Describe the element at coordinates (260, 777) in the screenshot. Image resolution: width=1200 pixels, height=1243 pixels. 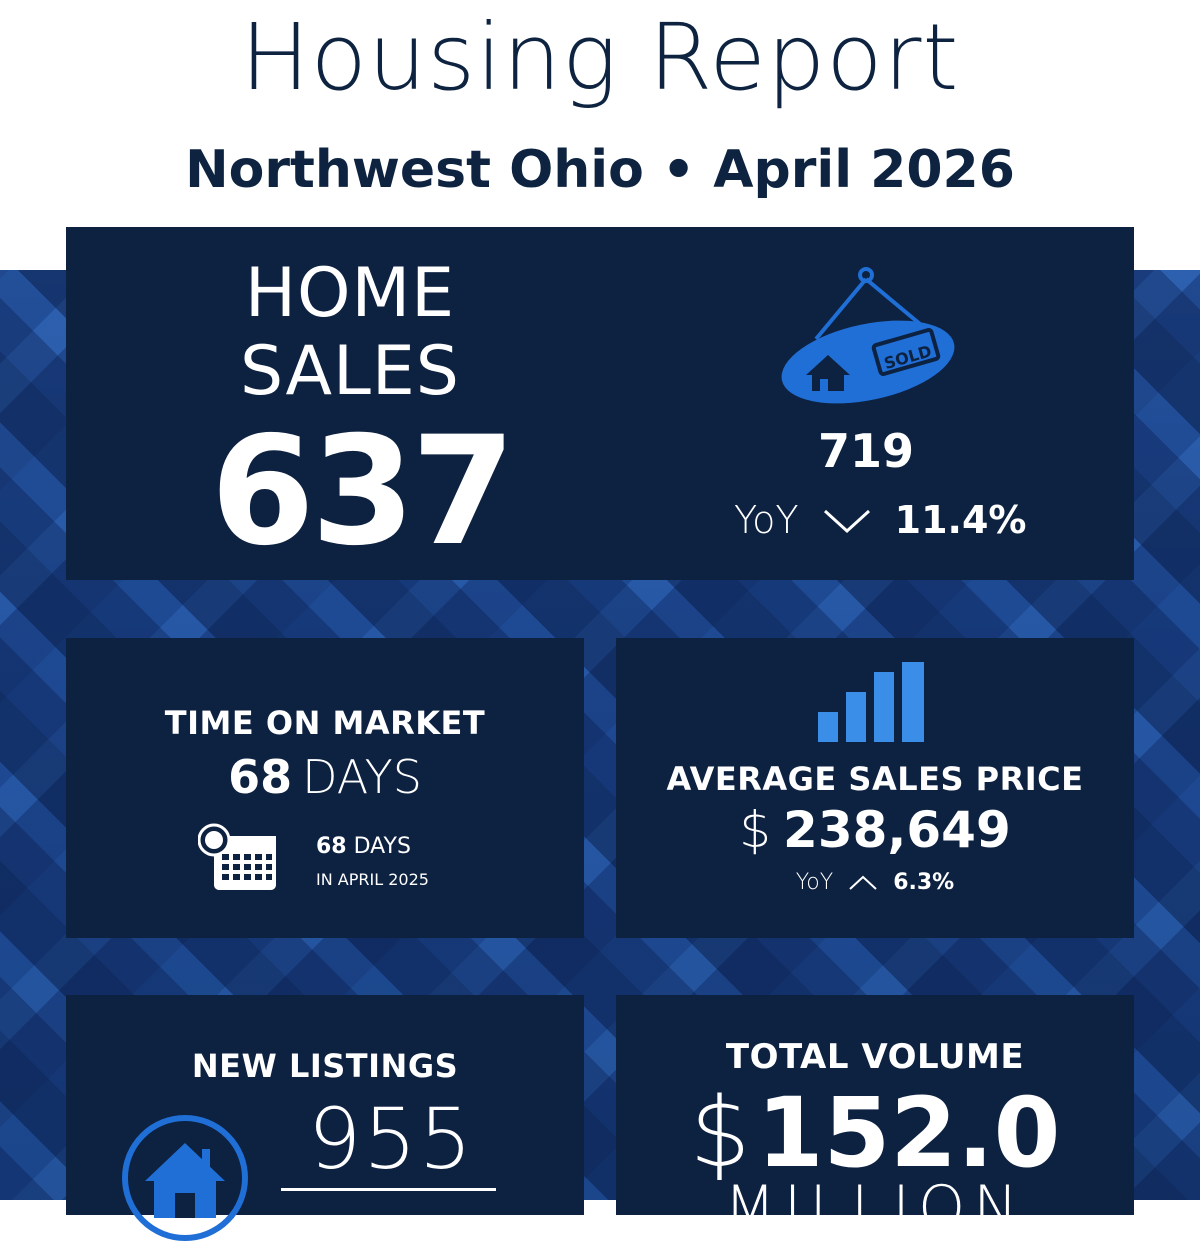
I see `time-on-market-value: 68` at that location.